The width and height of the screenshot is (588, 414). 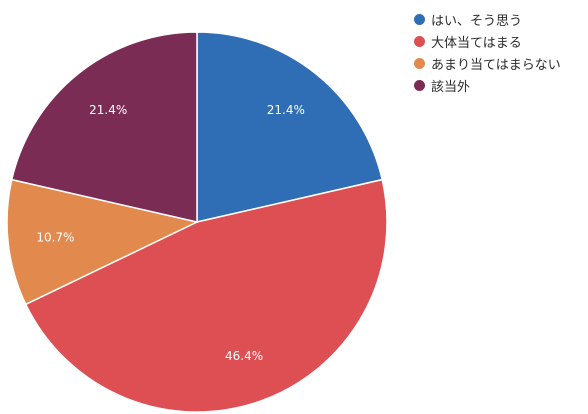 What do you see at coordinates (487, 85) in the screenshot?
I see `legend-item-not-applicable: 該当外` at bounding box center [487, 85].